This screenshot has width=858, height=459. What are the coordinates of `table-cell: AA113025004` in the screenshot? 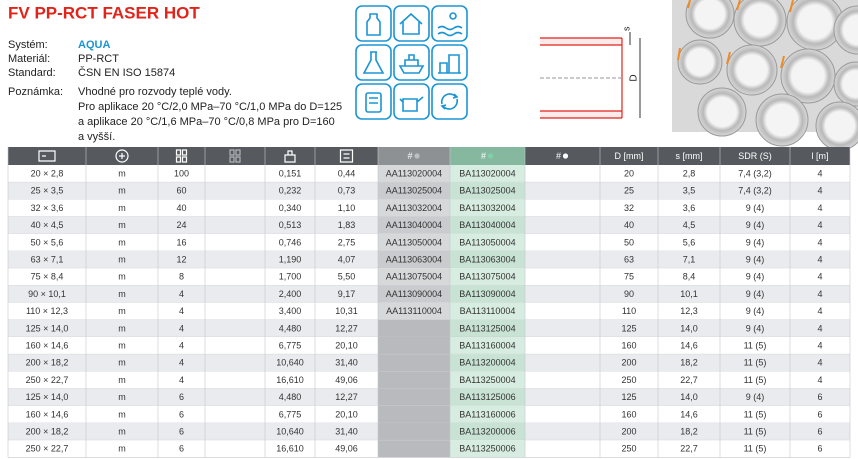 It's located at (414, 191).